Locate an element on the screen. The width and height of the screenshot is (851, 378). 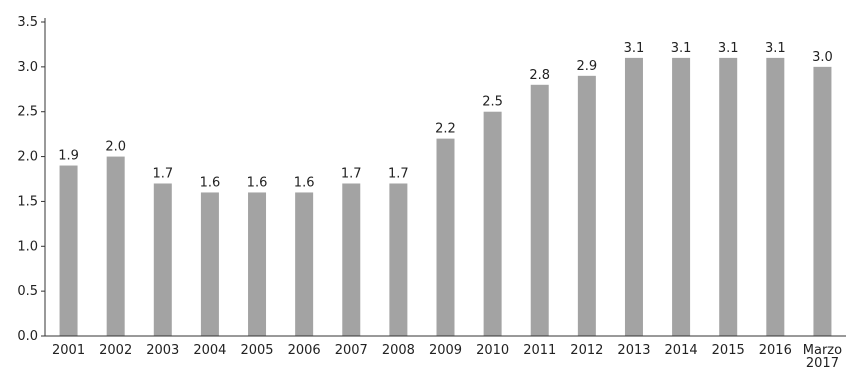
x-tick-label-line: 2017 is located at coordinates (822, 363).